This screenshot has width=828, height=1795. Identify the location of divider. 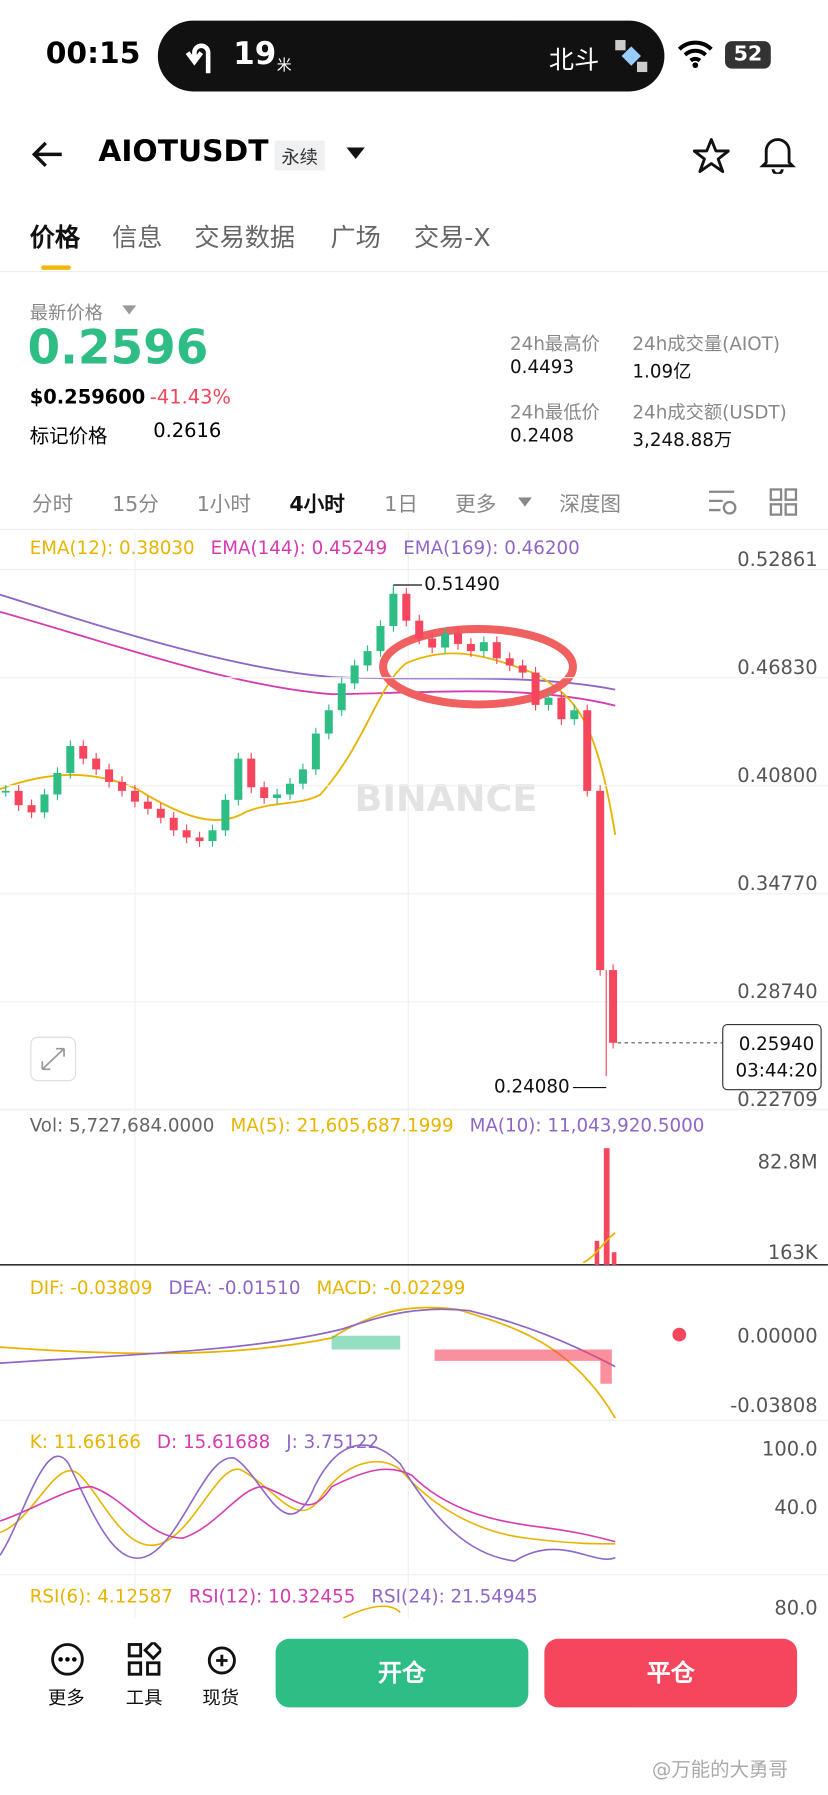
(414, 272).